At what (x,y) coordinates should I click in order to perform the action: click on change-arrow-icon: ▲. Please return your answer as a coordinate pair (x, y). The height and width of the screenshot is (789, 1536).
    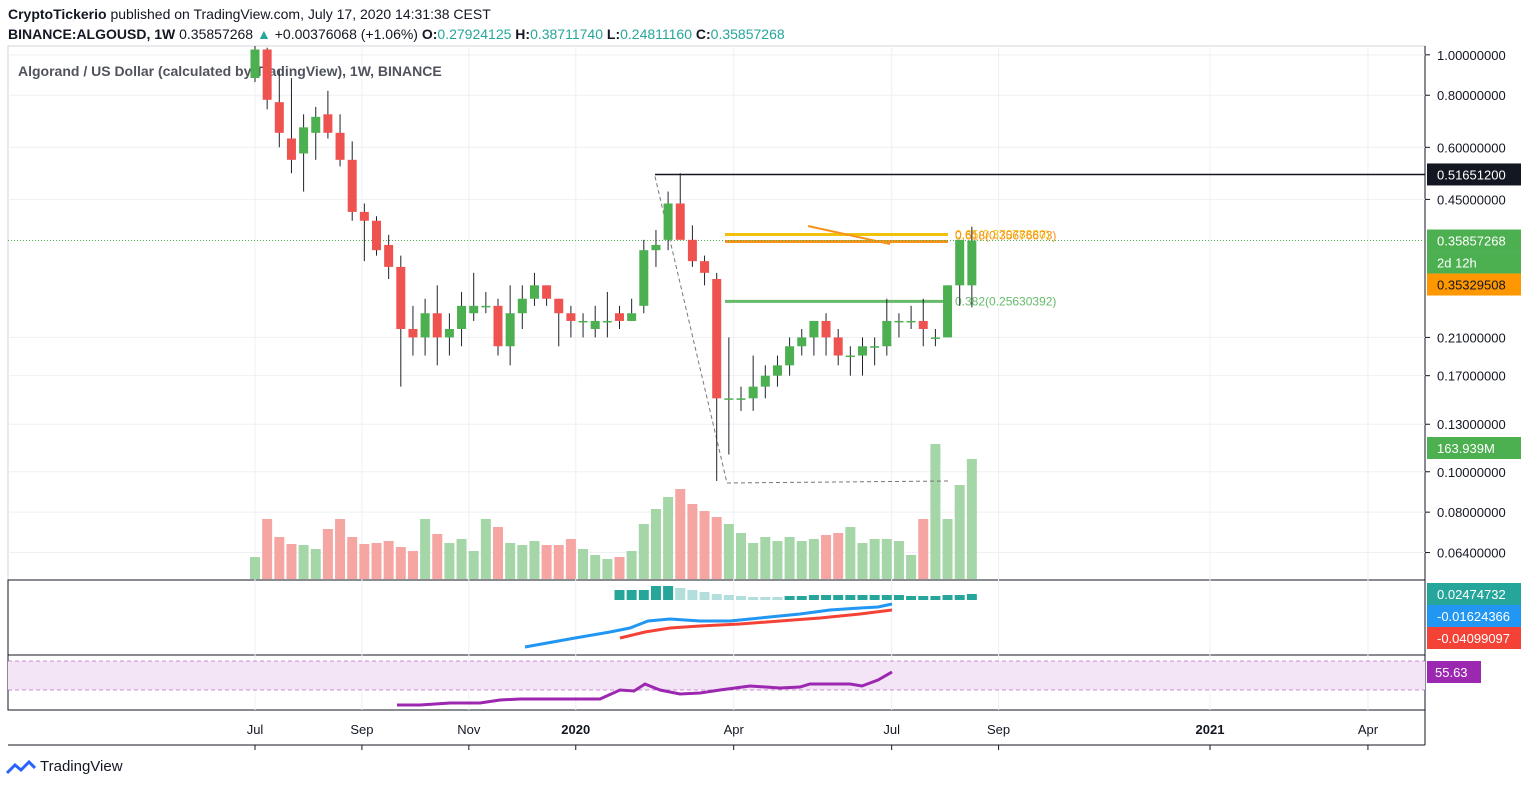
    Looking at the image, I should click on (263, 34).